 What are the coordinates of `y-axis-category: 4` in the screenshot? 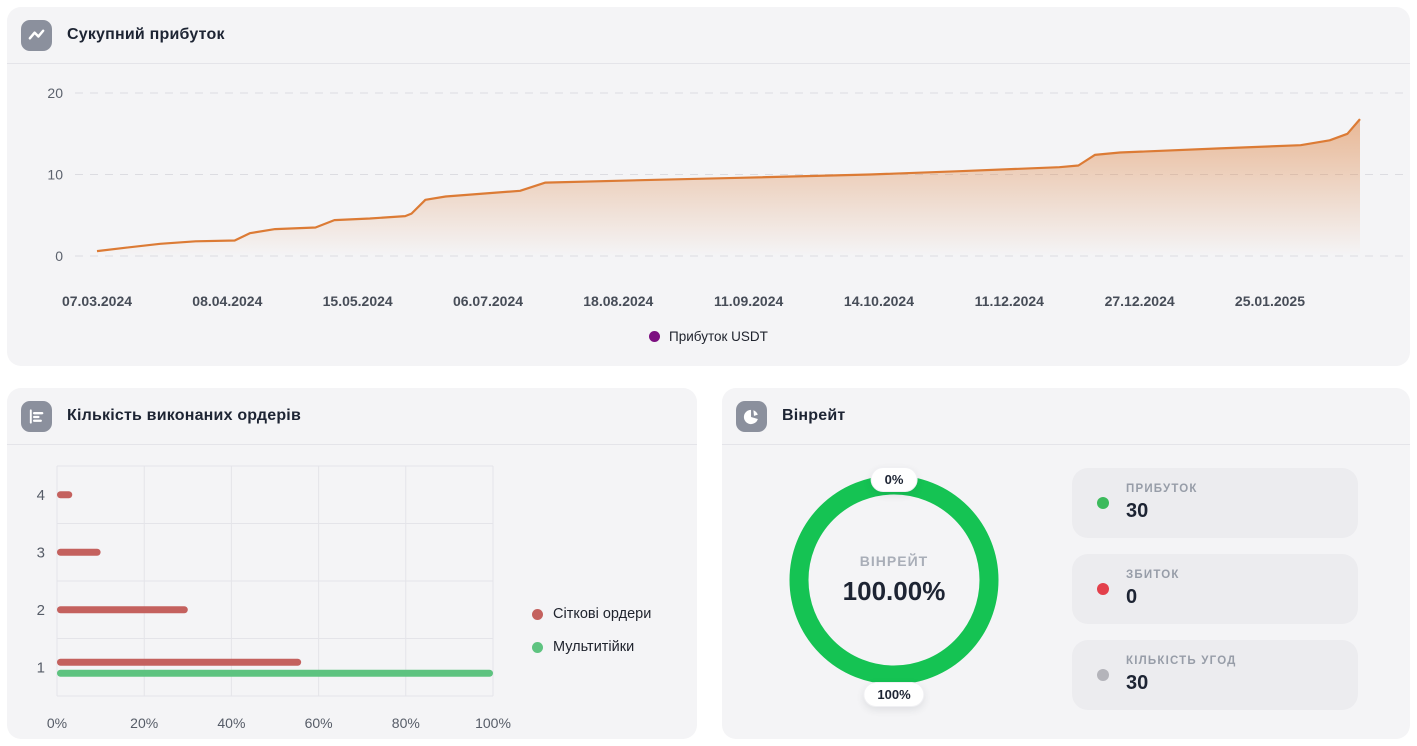 It's located at (41, 495).